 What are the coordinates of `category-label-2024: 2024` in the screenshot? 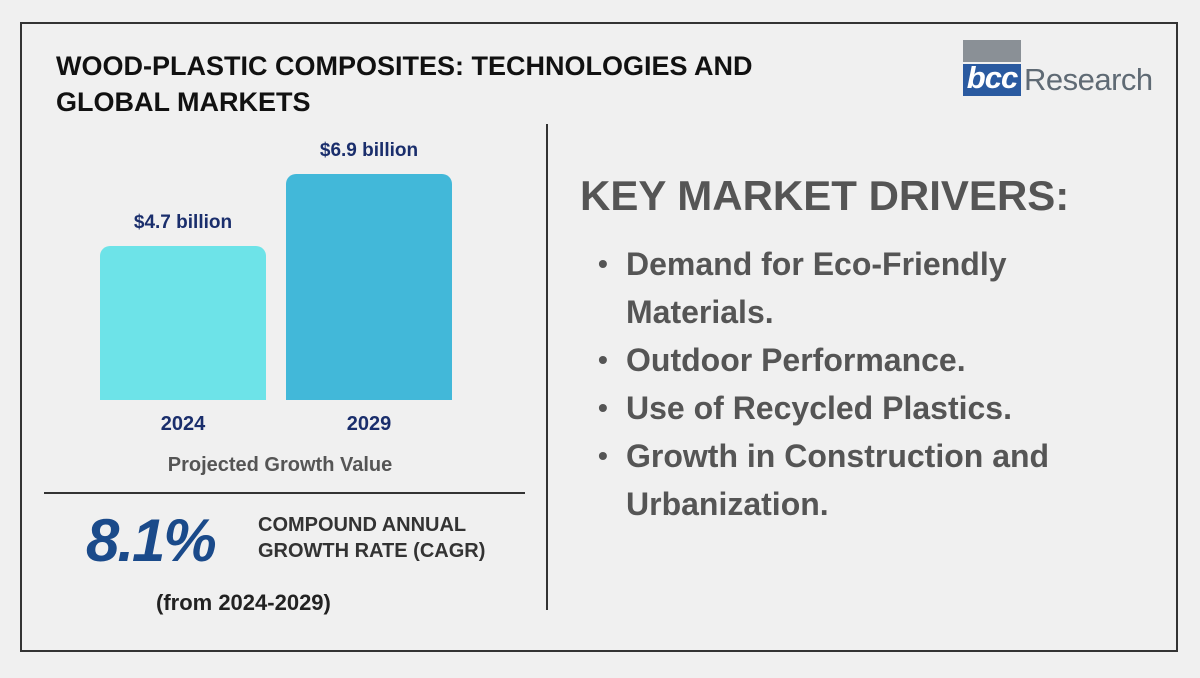 It's located at (183, 424).